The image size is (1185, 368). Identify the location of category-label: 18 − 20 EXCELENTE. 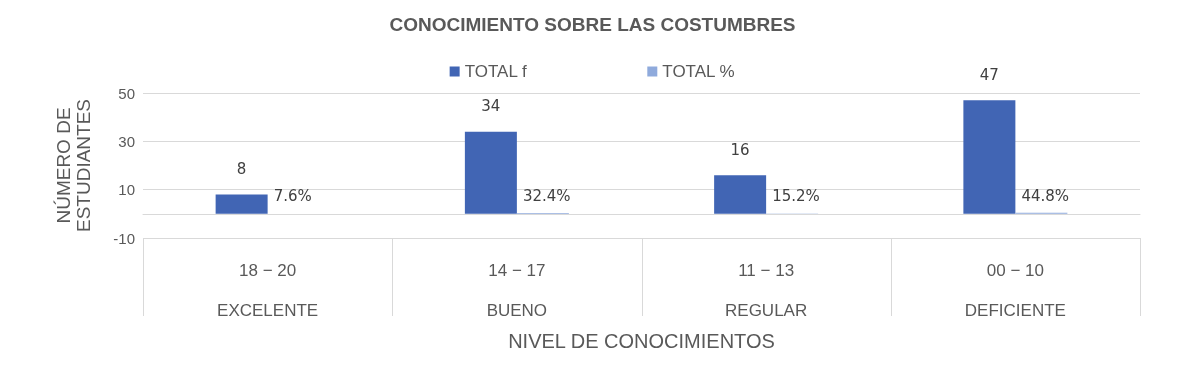
(268, 290).